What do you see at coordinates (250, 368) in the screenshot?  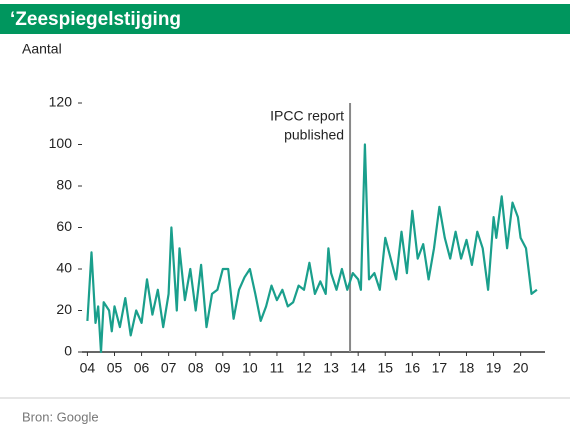 I see `x-tick-label: 10` at bounding box center [250, 368].